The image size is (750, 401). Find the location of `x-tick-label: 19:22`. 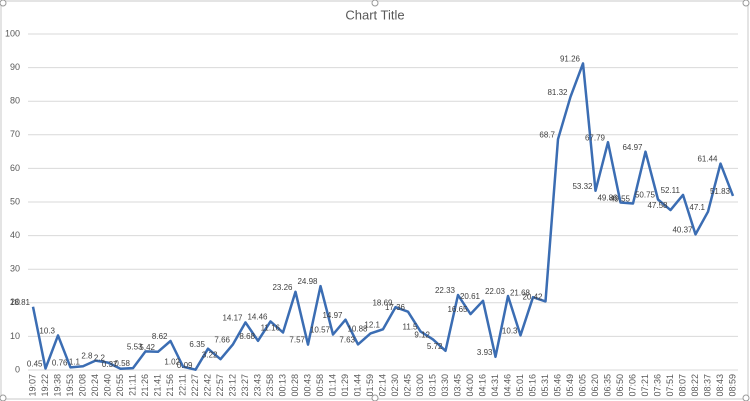

x-tick-label: 19:22 is located at coordinates (45, 385).